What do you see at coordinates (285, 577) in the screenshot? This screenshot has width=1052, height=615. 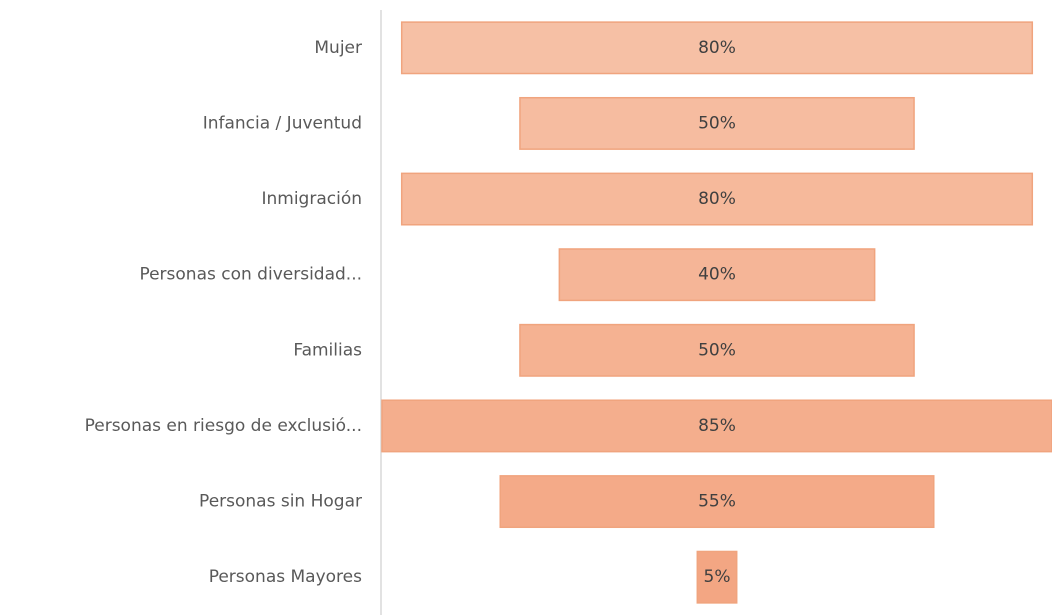 I see `category-label: Personas Mayores` at bounding box center [285, 577].